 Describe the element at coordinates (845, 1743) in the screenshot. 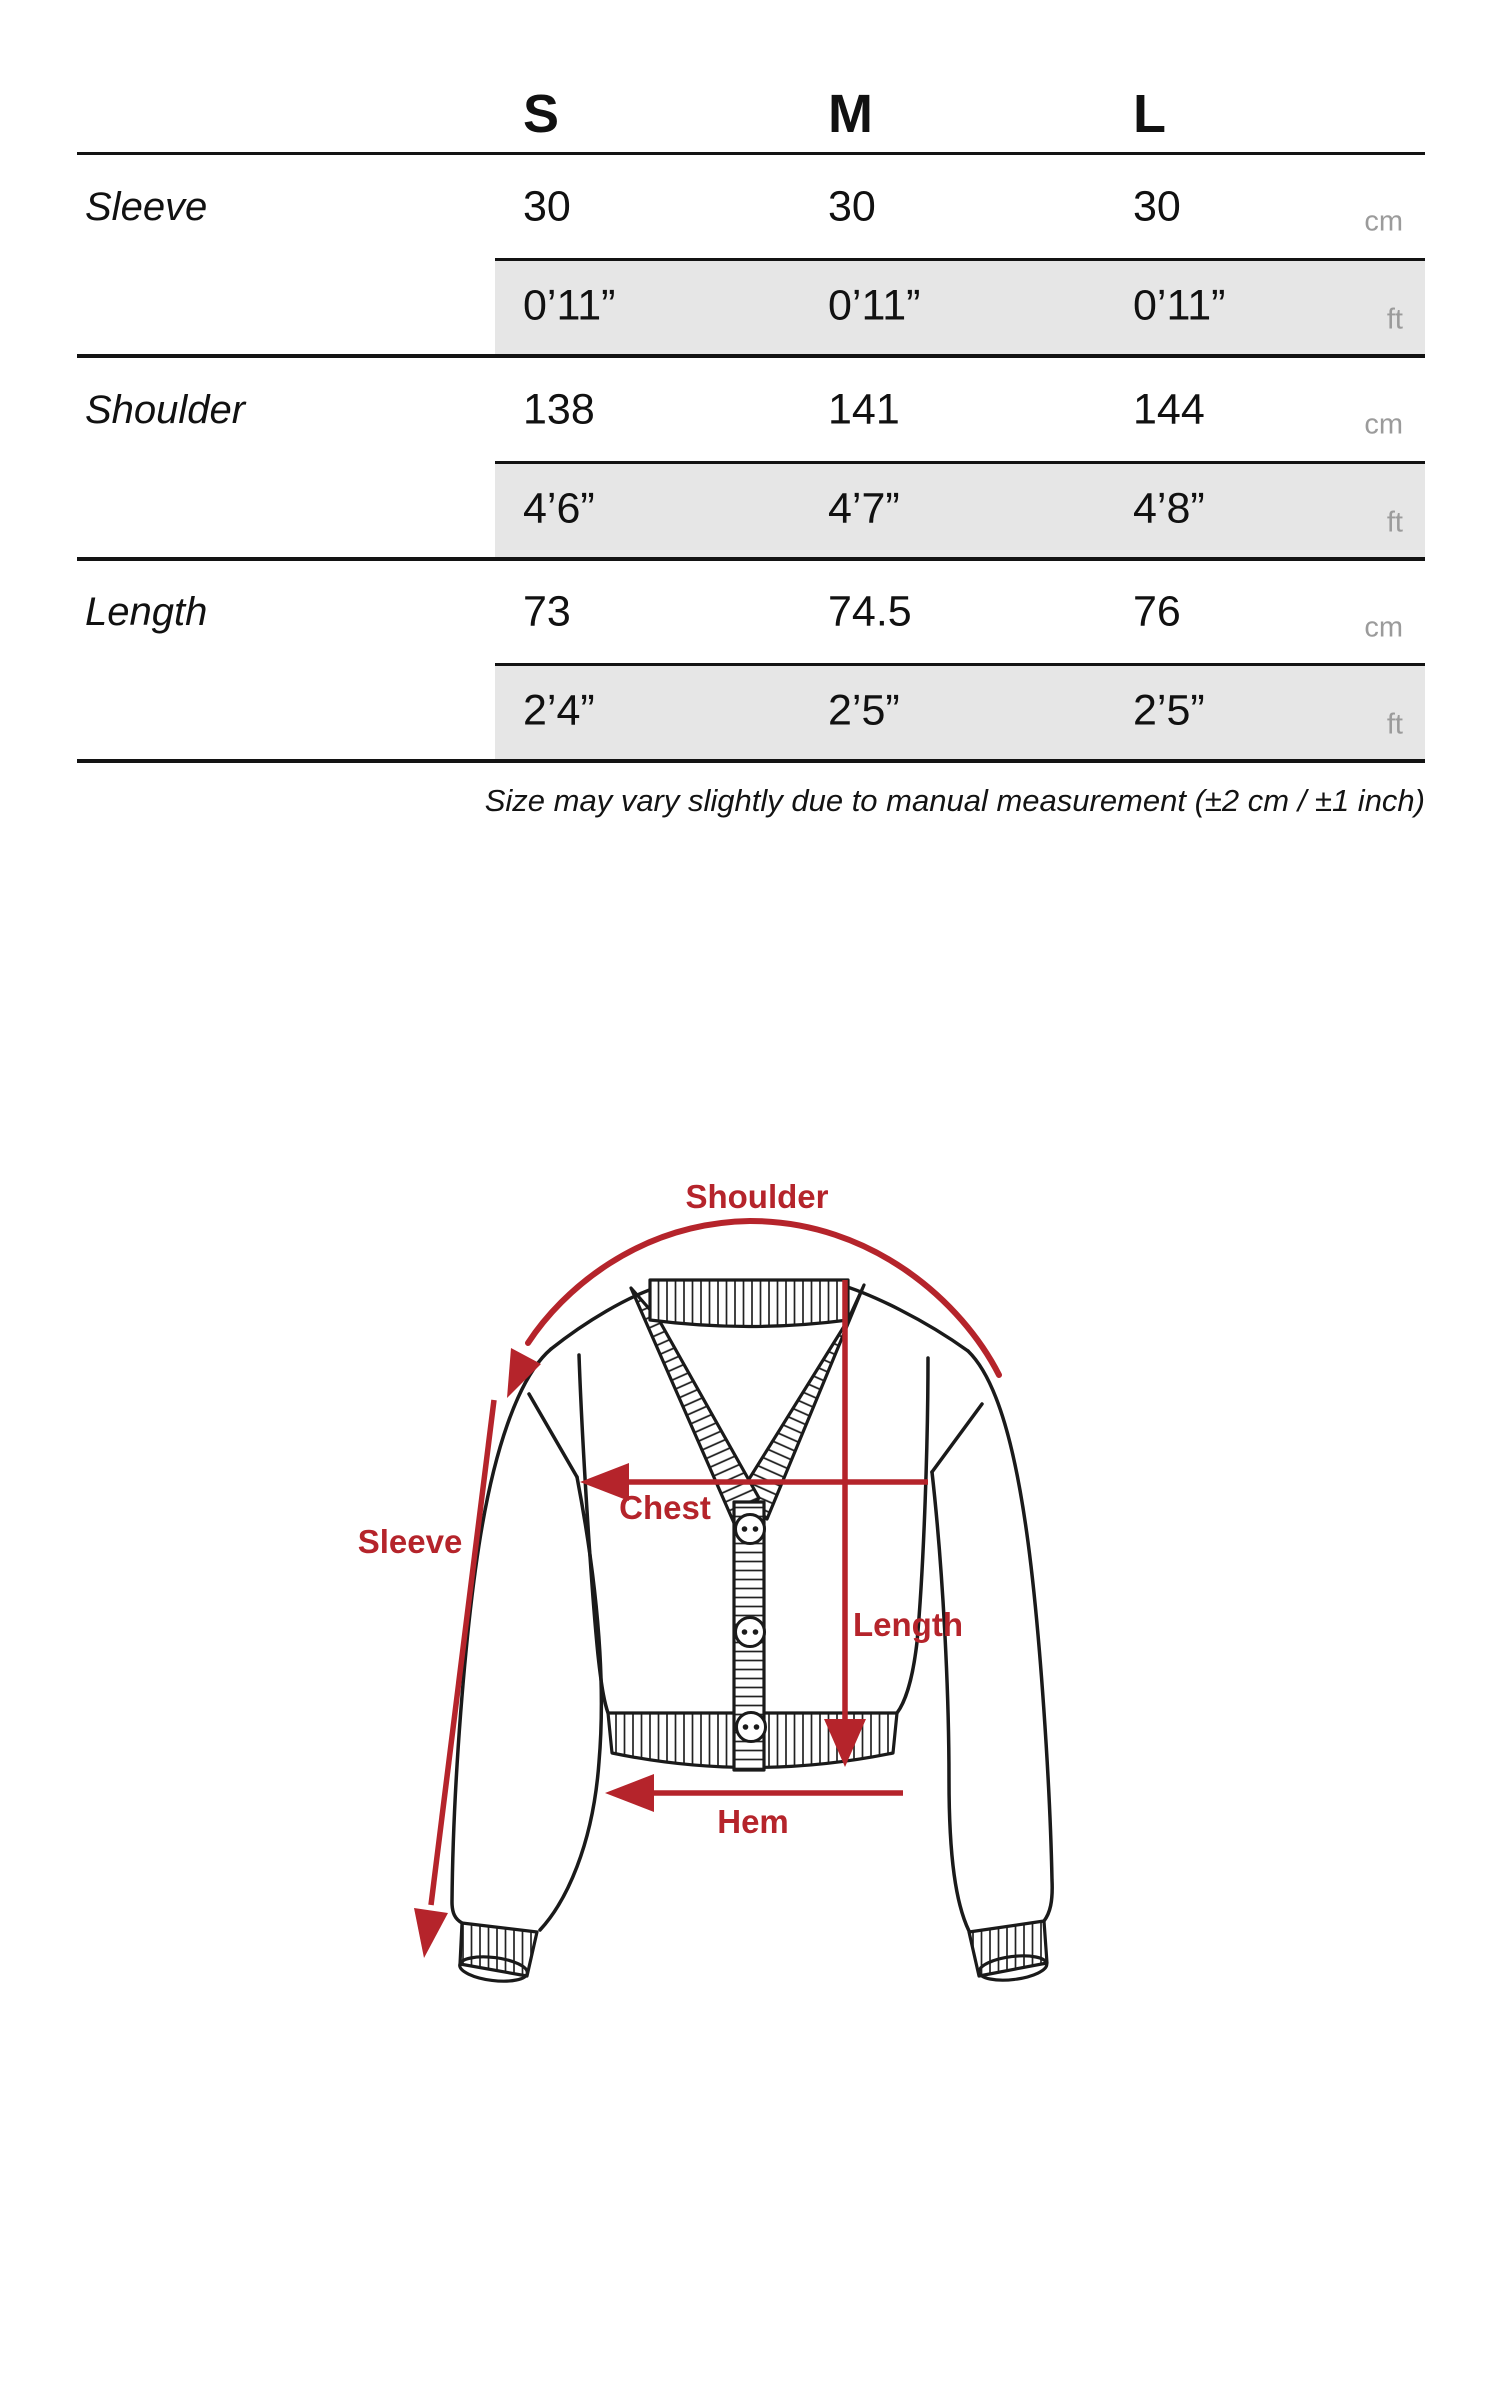

I see `length-arrowhead-icon` at that location.